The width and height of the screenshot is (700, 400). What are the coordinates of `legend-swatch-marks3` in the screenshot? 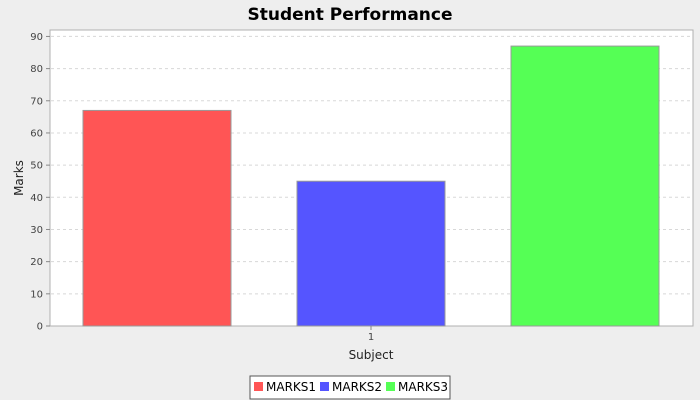 It's located at (390, 386).